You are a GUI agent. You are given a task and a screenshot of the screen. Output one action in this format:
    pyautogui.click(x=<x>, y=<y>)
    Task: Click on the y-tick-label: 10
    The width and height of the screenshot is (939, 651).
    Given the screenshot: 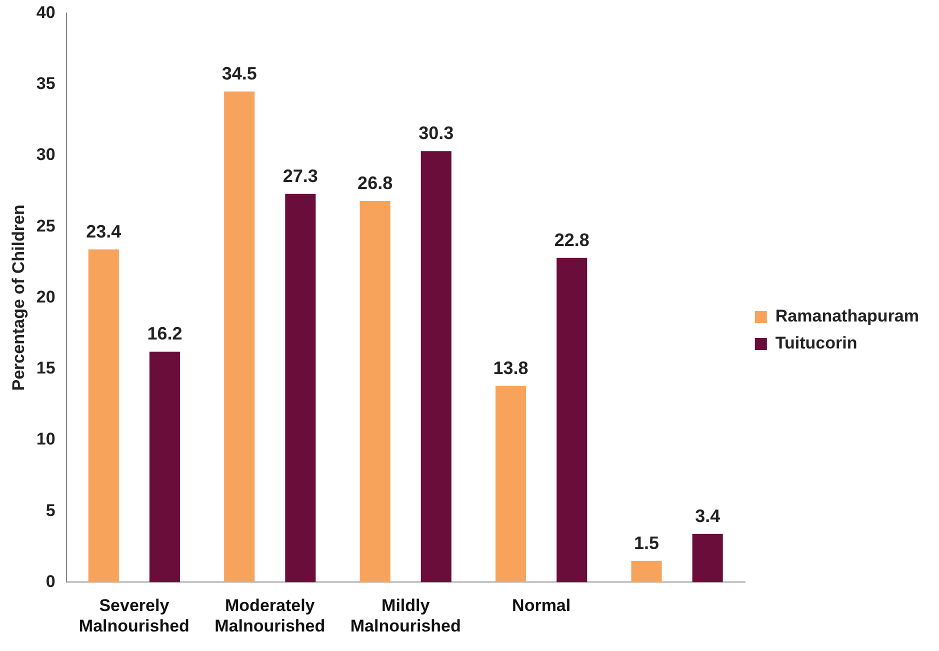 What is the action you would take?
    pyautogui.click(x=46, y=439)
    